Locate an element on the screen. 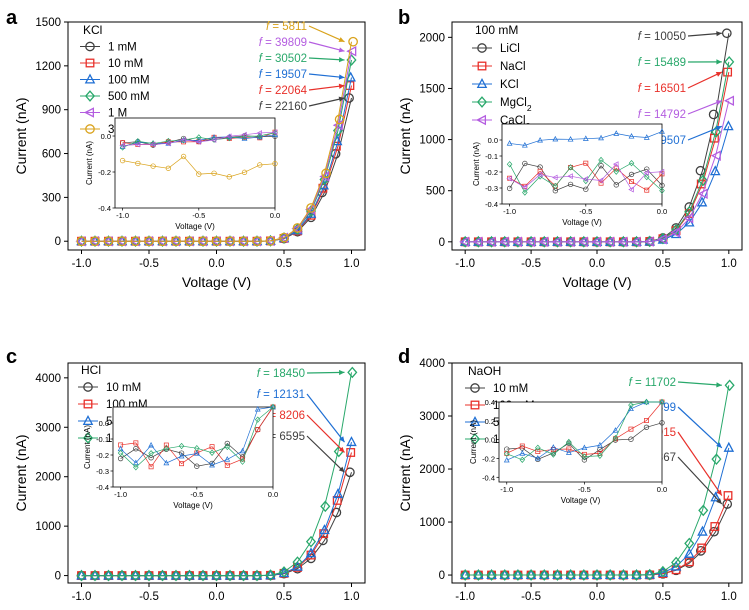 Image resolution: width=749 pixels, height=610 pixels. series-1-m is located at coordinates (597, 480).